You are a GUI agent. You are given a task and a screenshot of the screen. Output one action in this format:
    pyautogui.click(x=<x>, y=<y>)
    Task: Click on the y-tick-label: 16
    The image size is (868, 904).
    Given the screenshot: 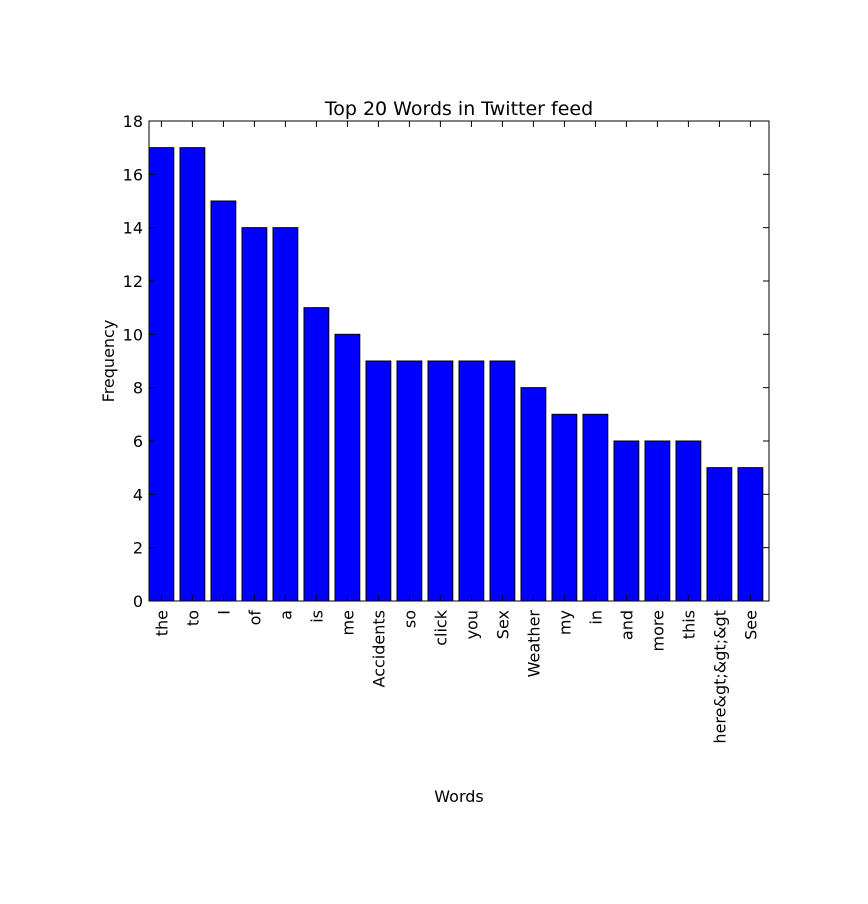 What is the action you would take?
    pyautogui.click(x=133, y=174)
    